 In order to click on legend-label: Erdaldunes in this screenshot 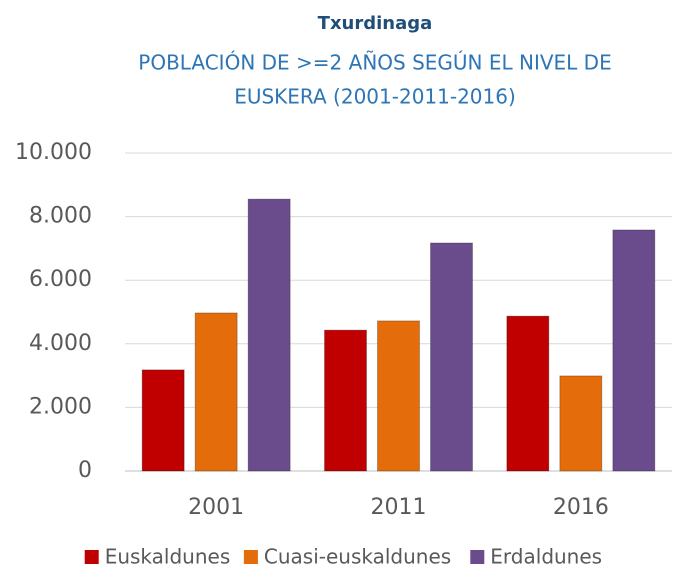, I will do `click(546, 557)`.